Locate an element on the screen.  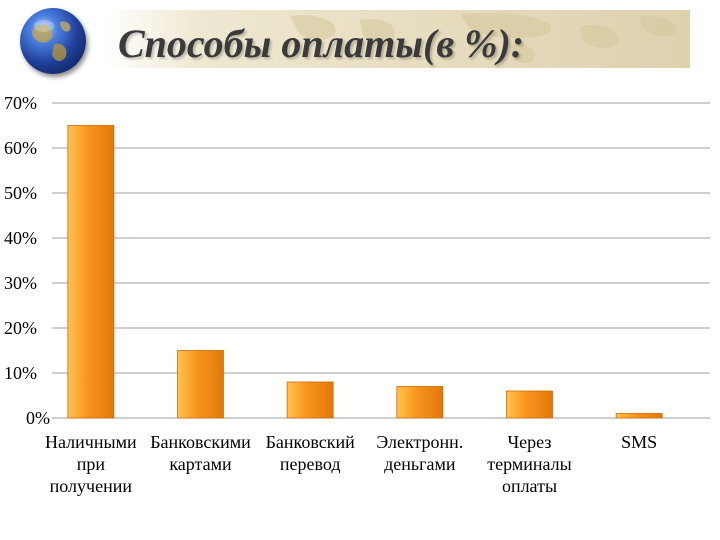
world-map-decoration is located at coordinates (483, 38).